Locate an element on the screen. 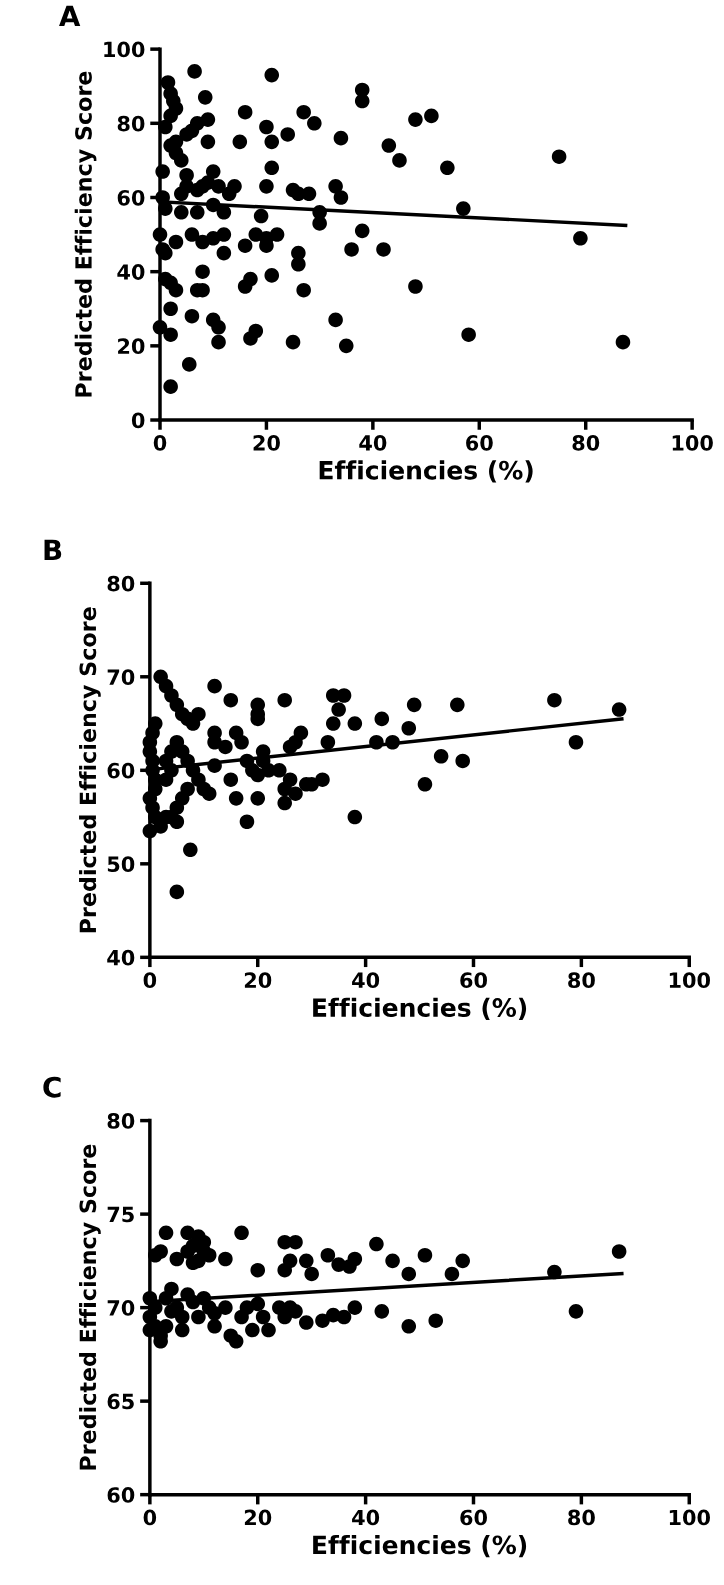  y-tick-label: 0 is located at coordinates (138, 420).